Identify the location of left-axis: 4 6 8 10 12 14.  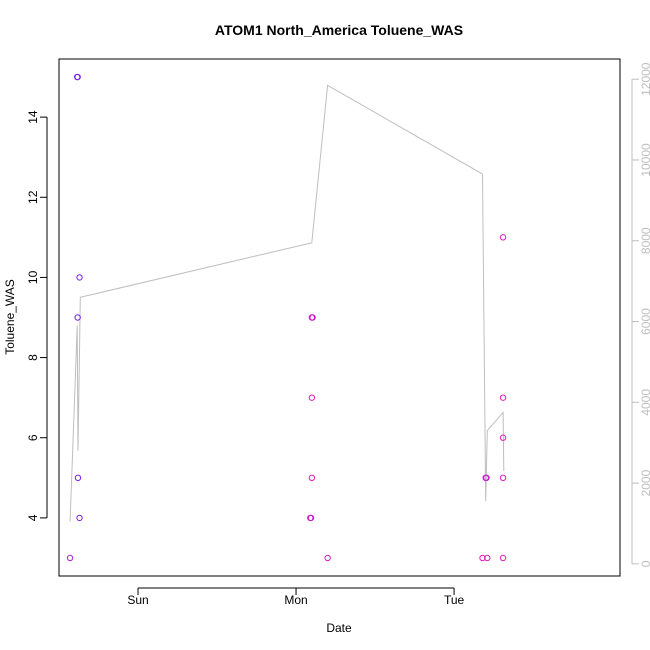
(37, 315).